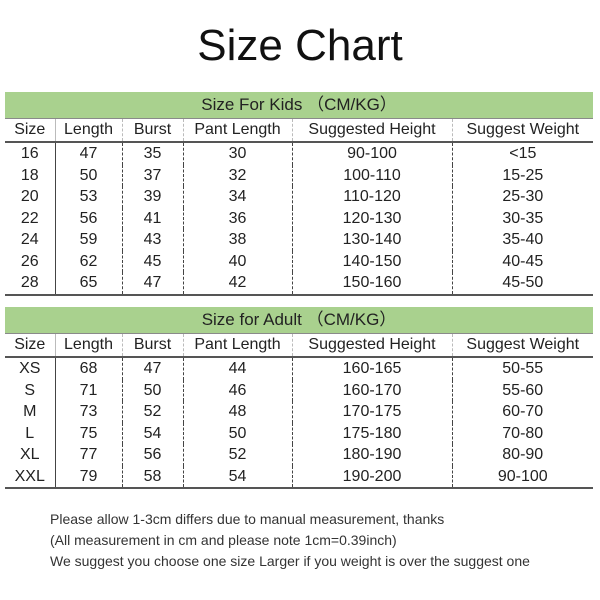 The width and height of the screenshot is (600, 600). What do you see at coordinates (29, 261) in the screenshot?
I see `table-cell: 26` at bounding box center [29, 261].